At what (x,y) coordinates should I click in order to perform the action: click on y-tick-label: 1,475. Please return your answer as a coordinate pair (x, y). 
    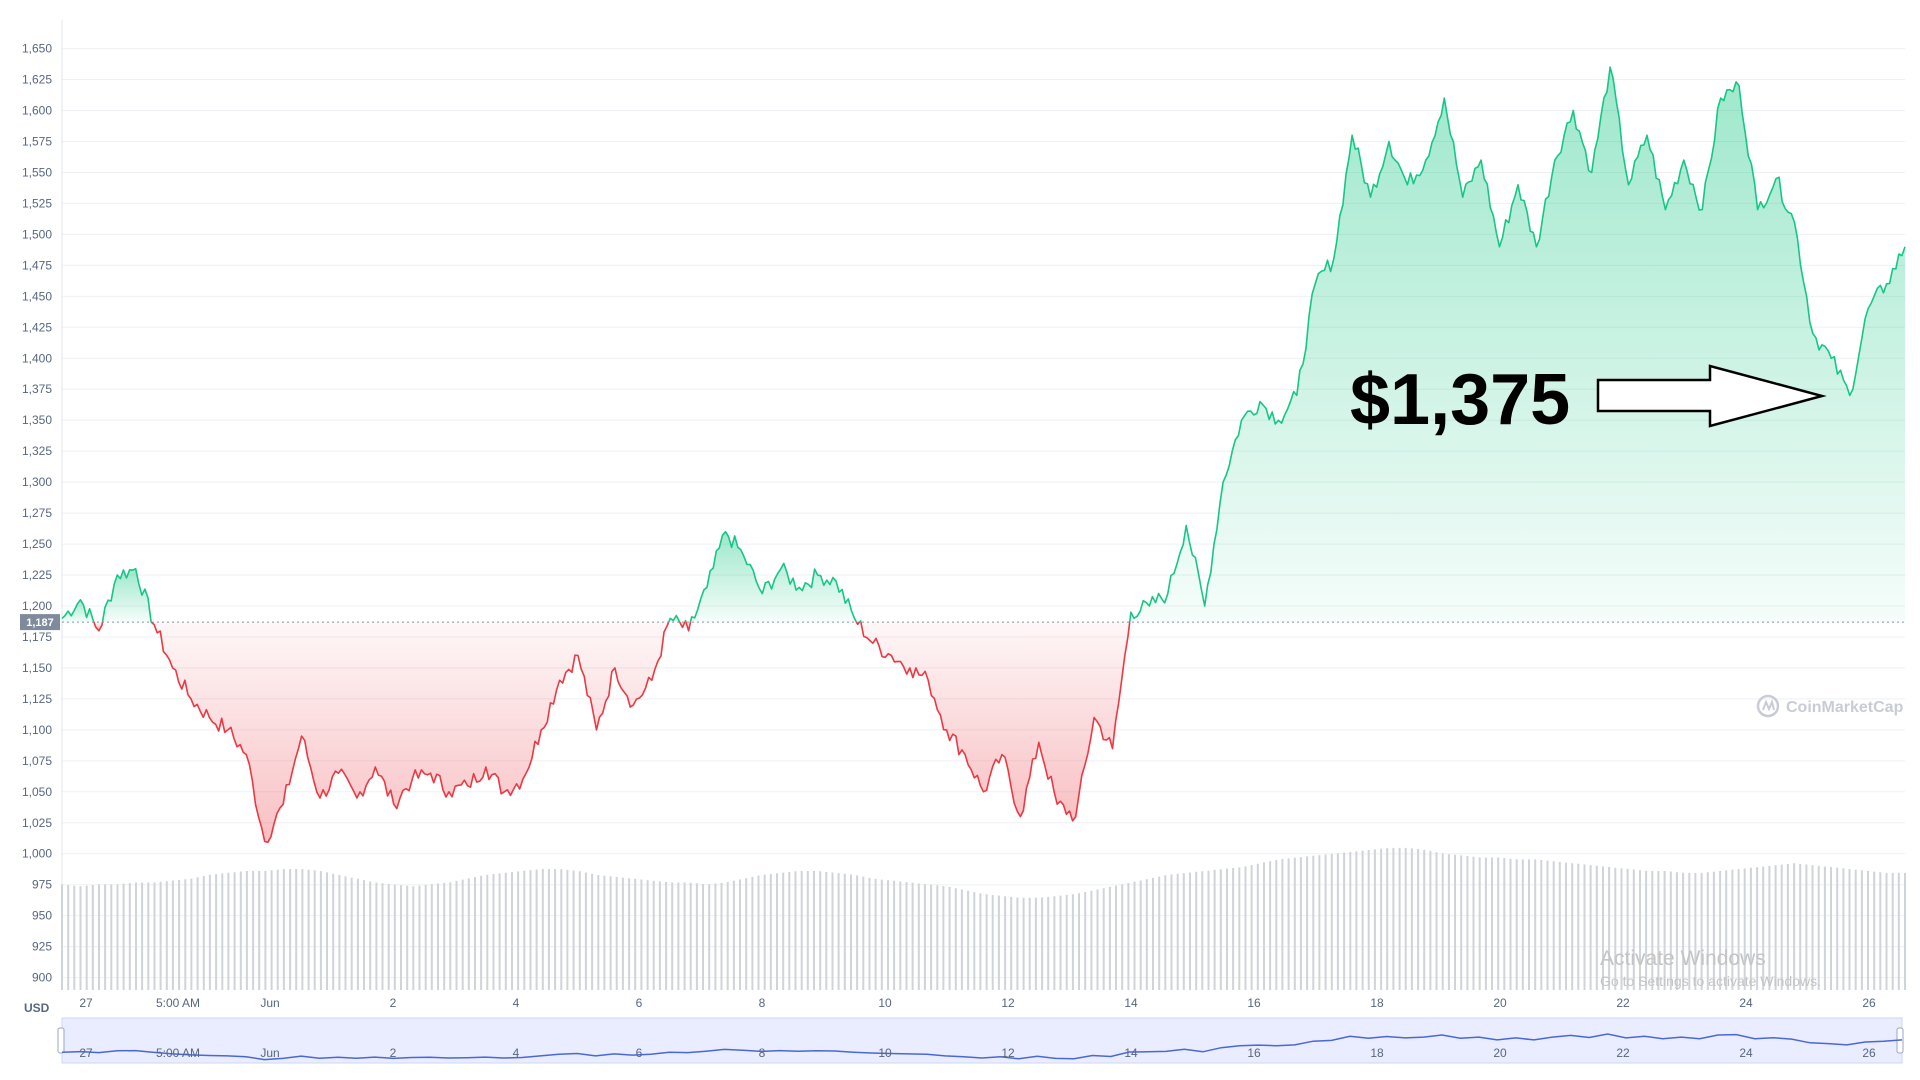
    Looking at the image, I should click on (37, 265).